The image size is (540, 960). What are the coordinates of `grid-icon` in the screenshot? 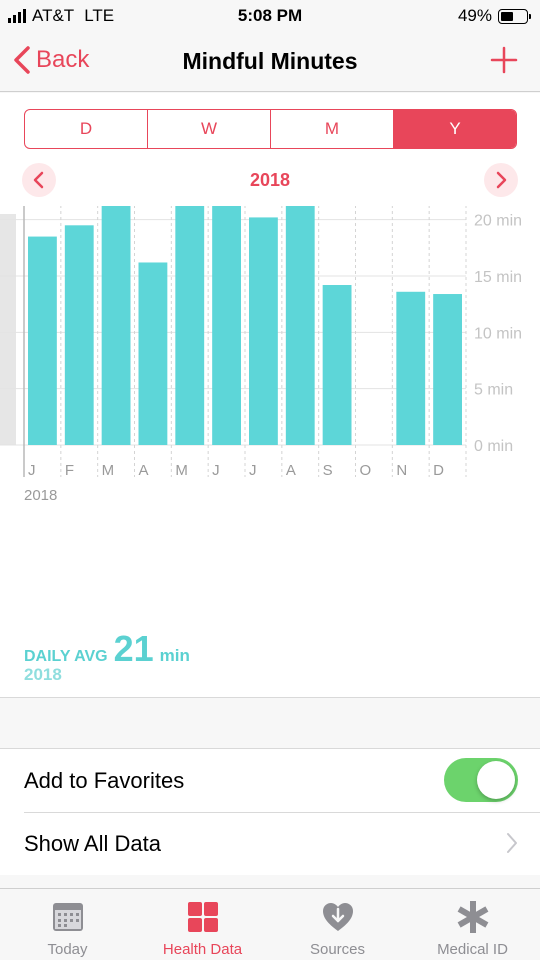 It's located at (202, 917).